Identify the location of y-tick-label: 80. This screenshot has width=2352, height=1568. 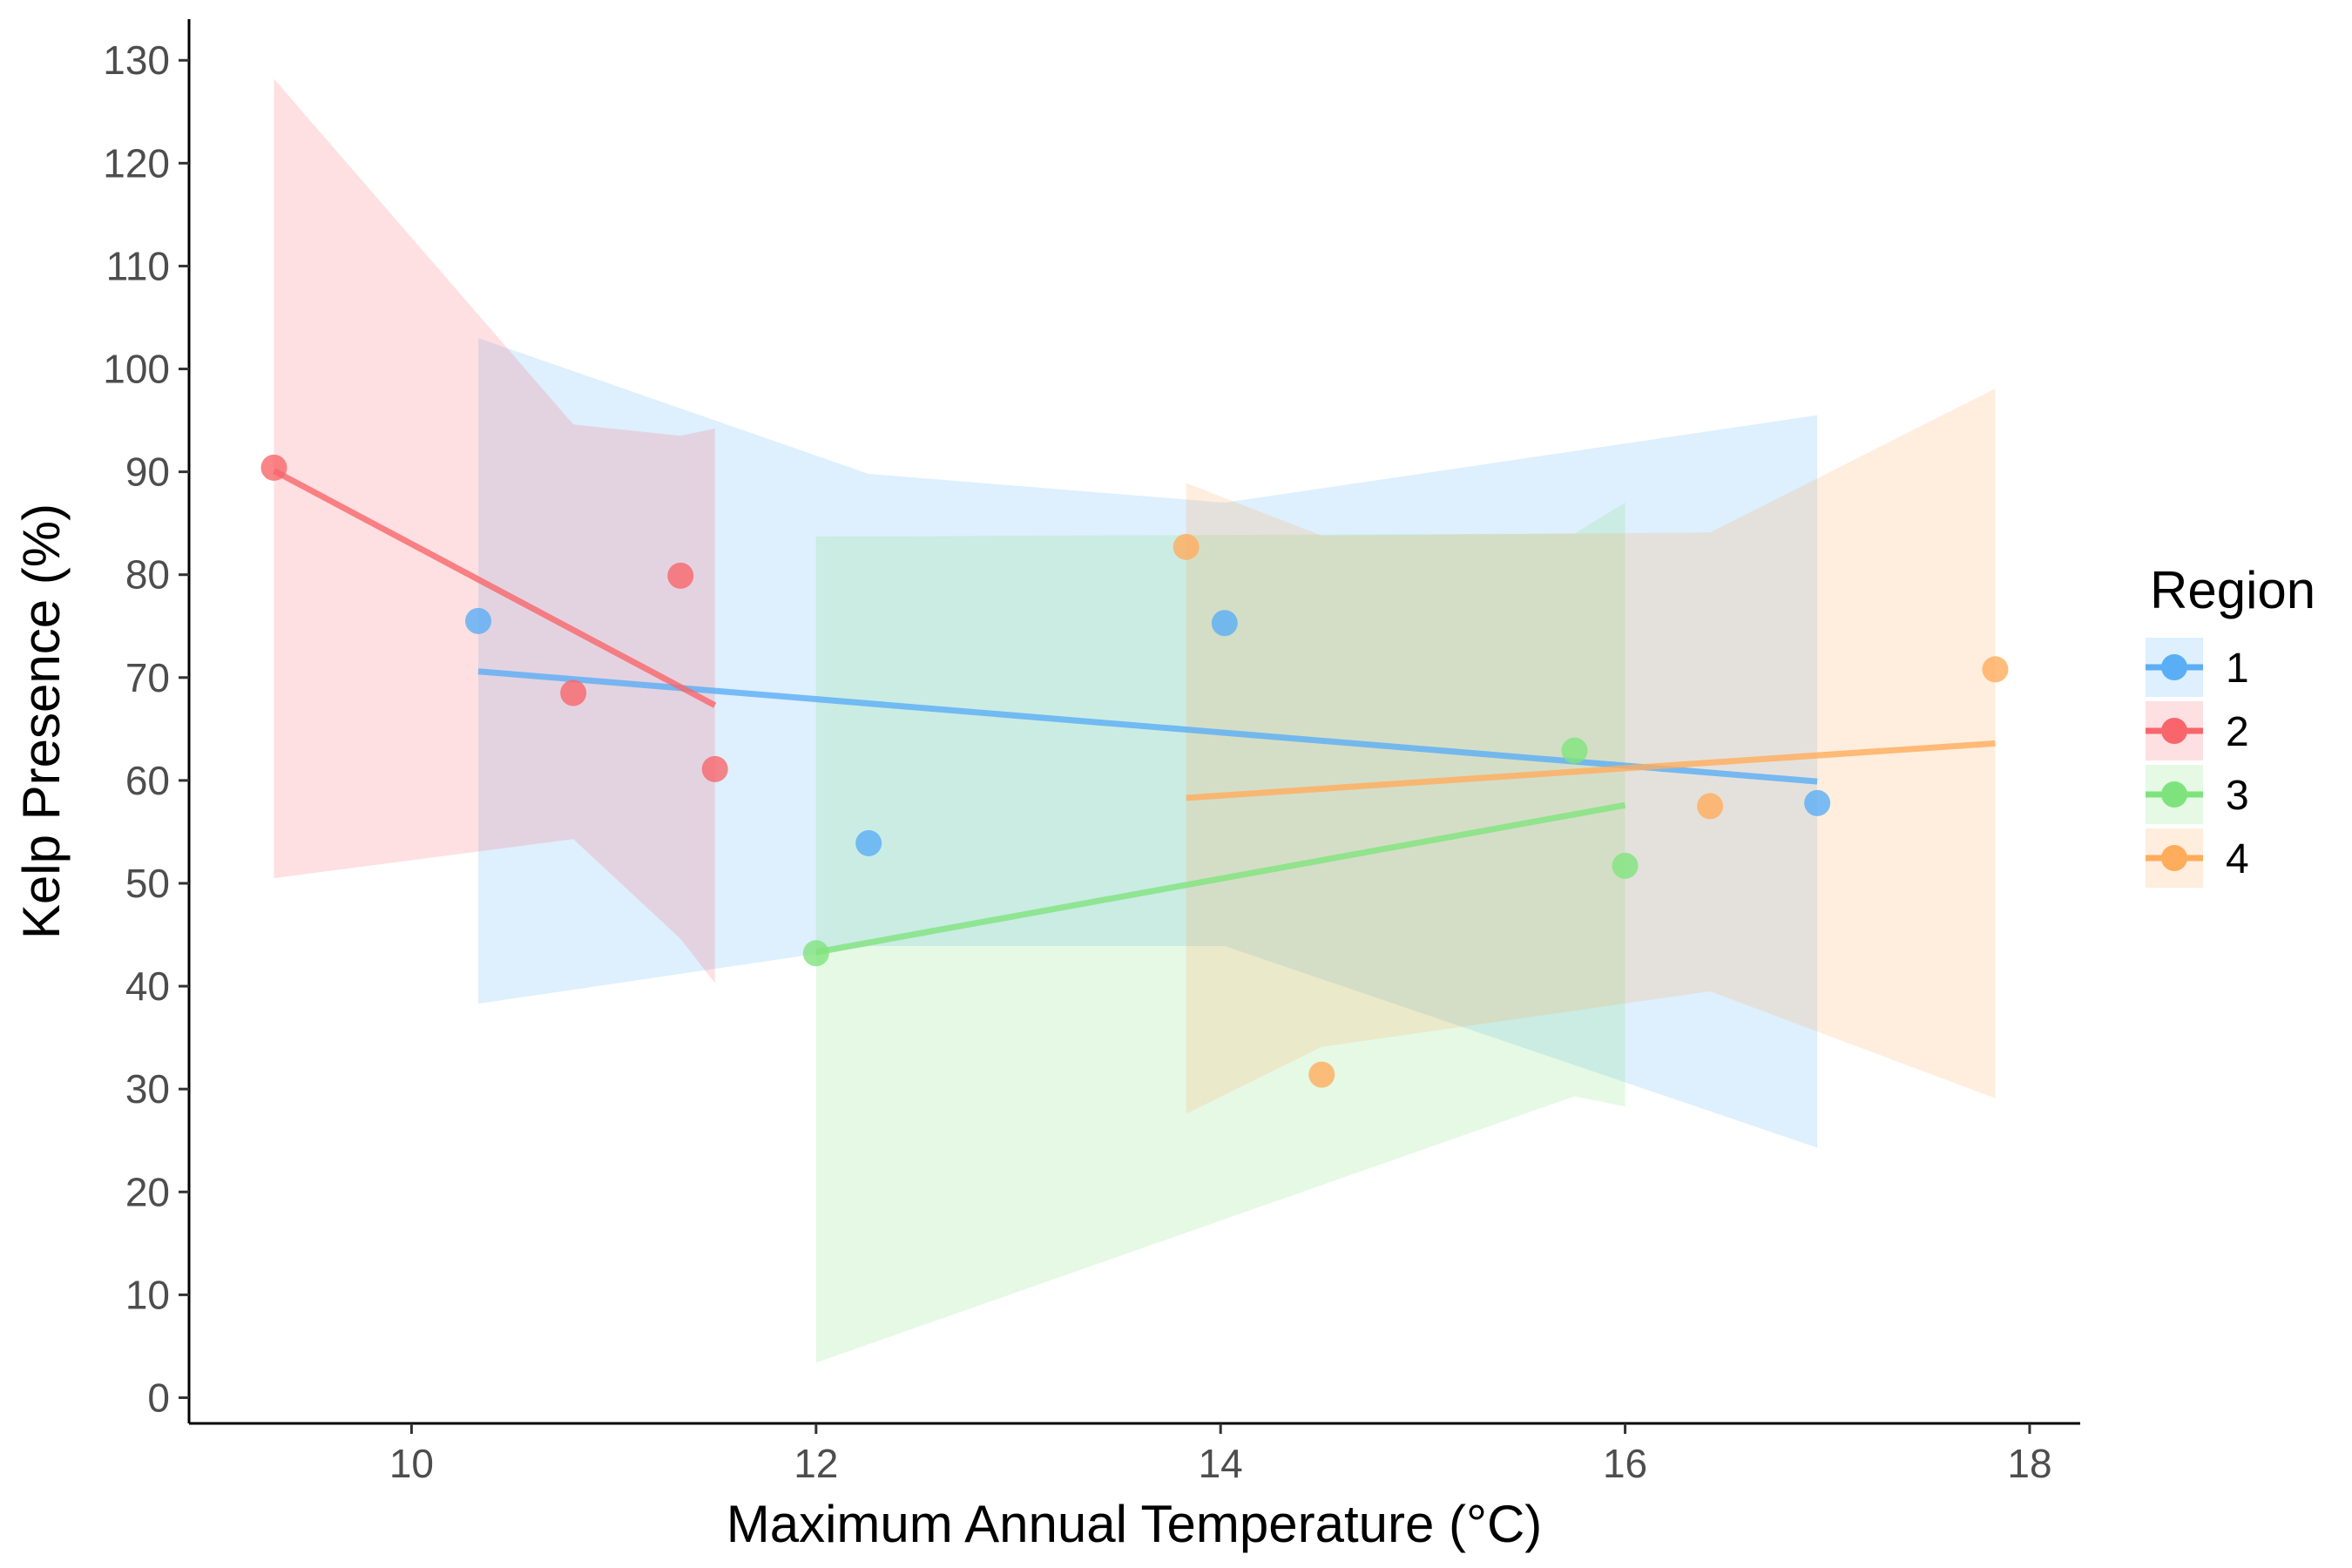
(147, 575).